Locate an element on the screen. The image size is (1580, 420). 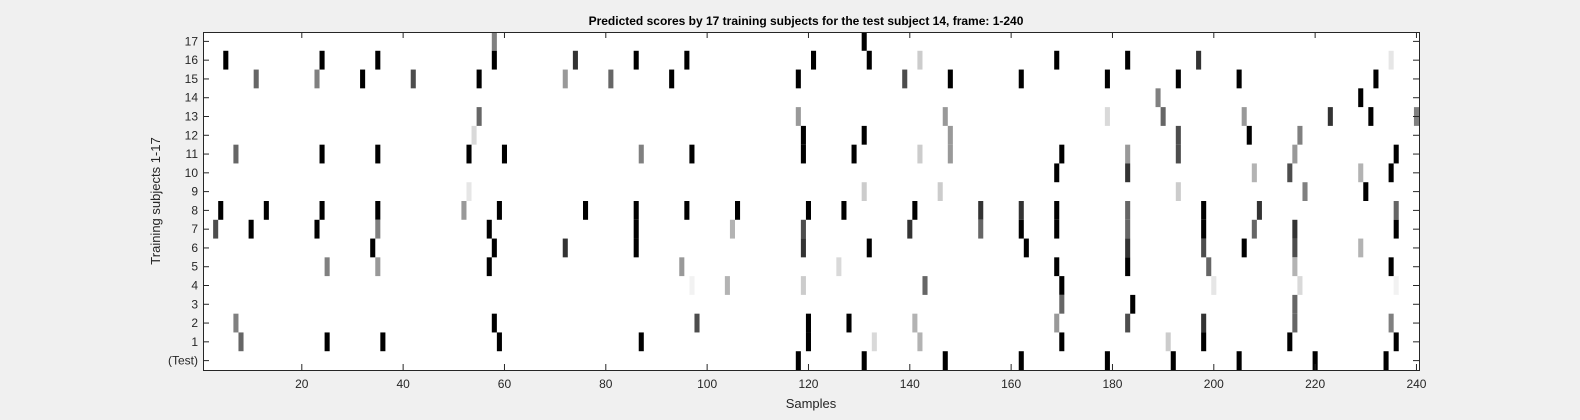
x-tick-label: 60 is located at coordinates (505, 384).